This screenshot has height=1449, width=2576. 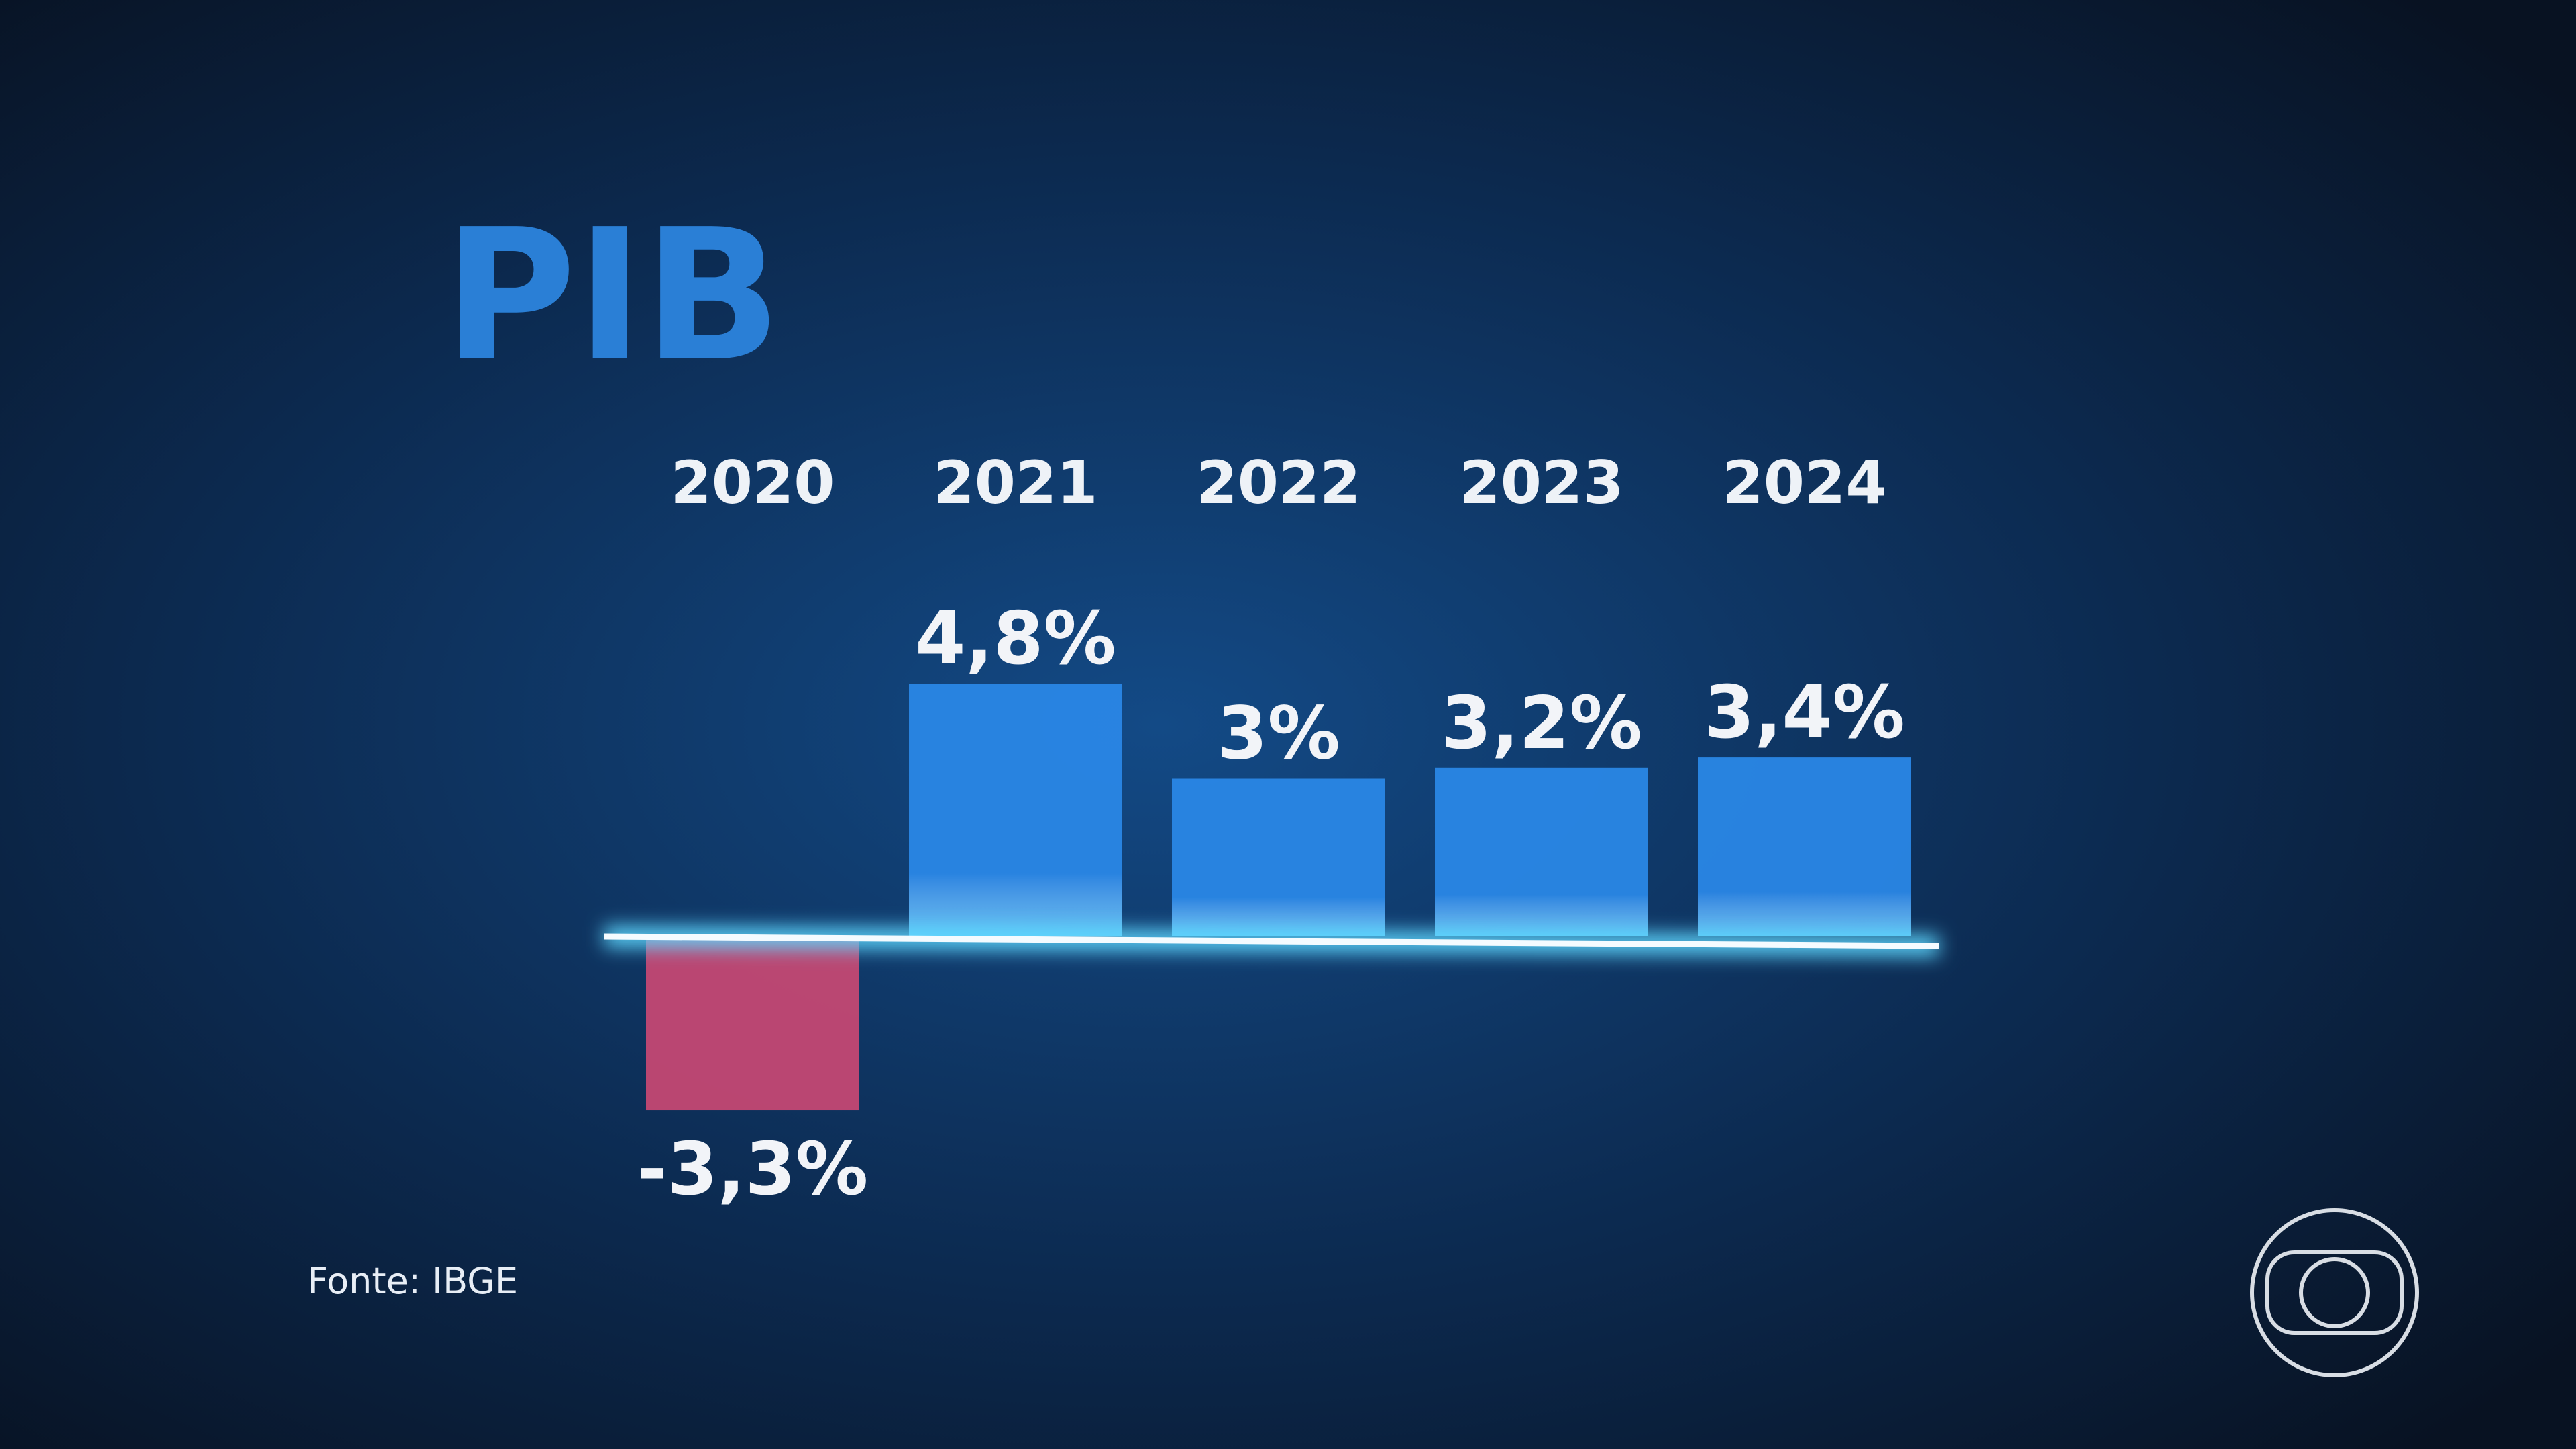 What do you see at coordinates (753, 482) in the screenshot?
I see `x-tick-label: 2020` at bounding box center [753, 482].